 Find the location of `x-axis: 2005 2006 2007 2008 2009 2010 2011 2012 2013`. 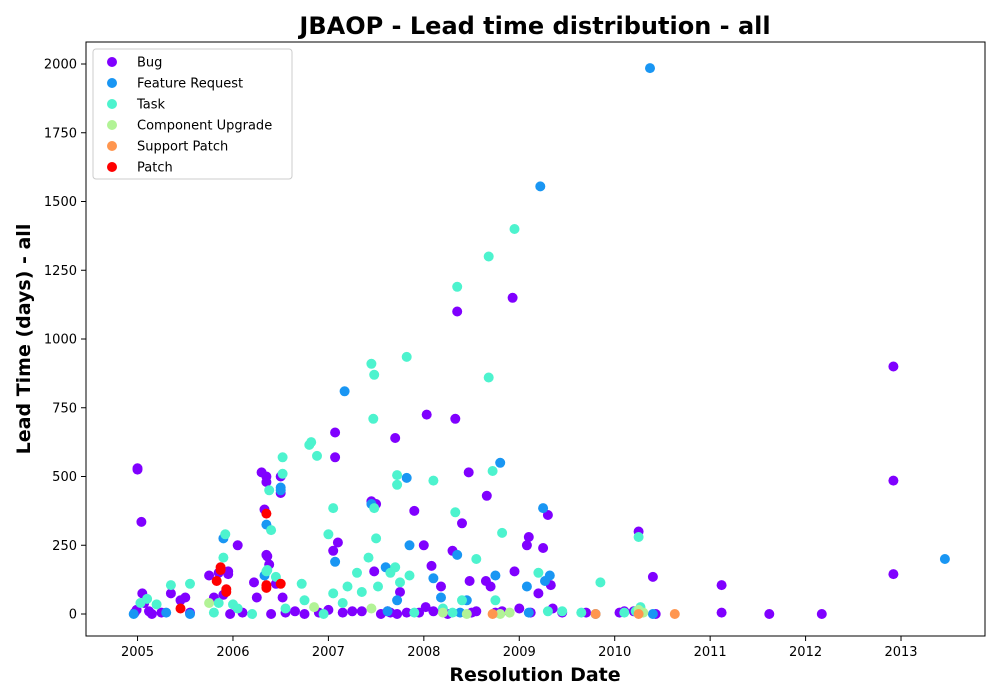

x-axis: 2005 2006 2007 2008 2009 2010 2011 2012 2013 is located at coordinates (519, 648).